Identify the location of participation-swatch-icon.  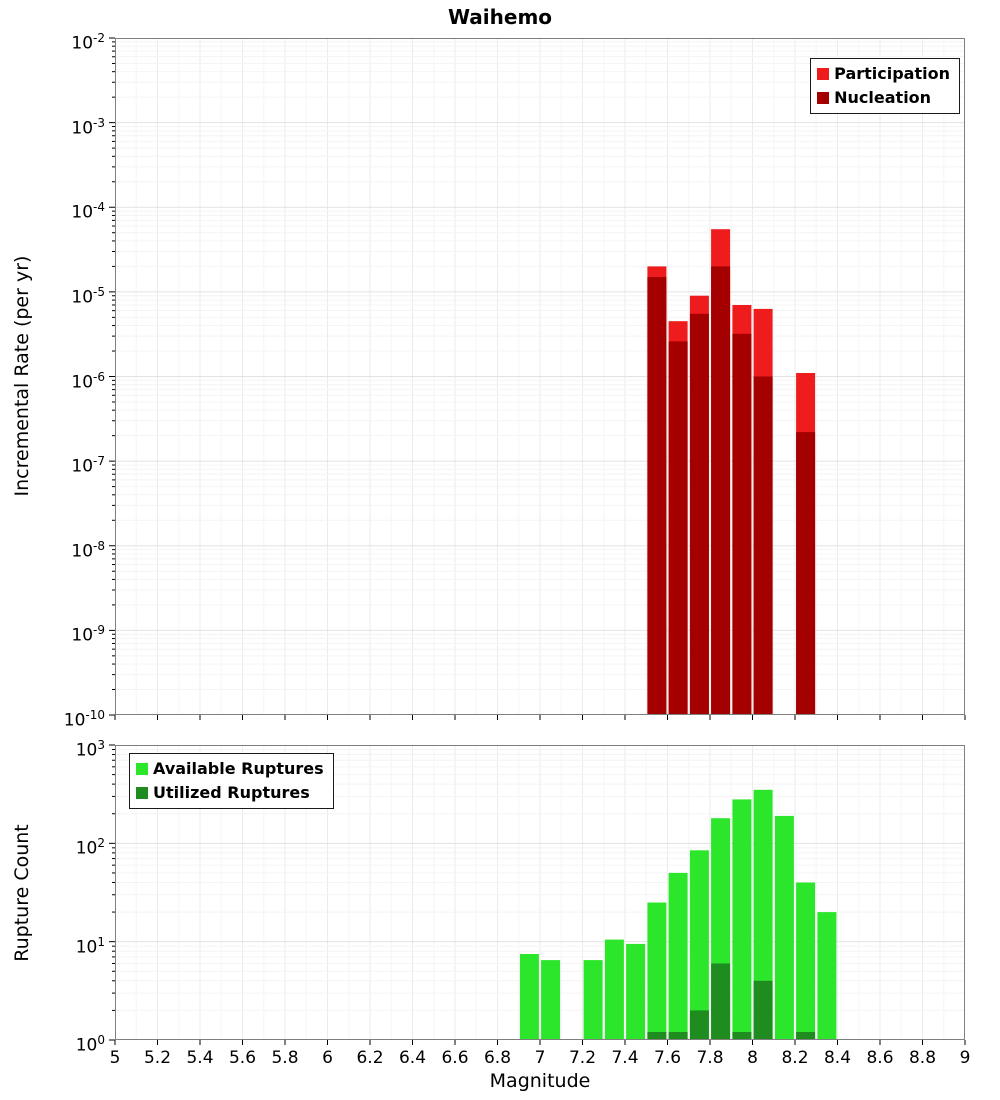
(823, 73).